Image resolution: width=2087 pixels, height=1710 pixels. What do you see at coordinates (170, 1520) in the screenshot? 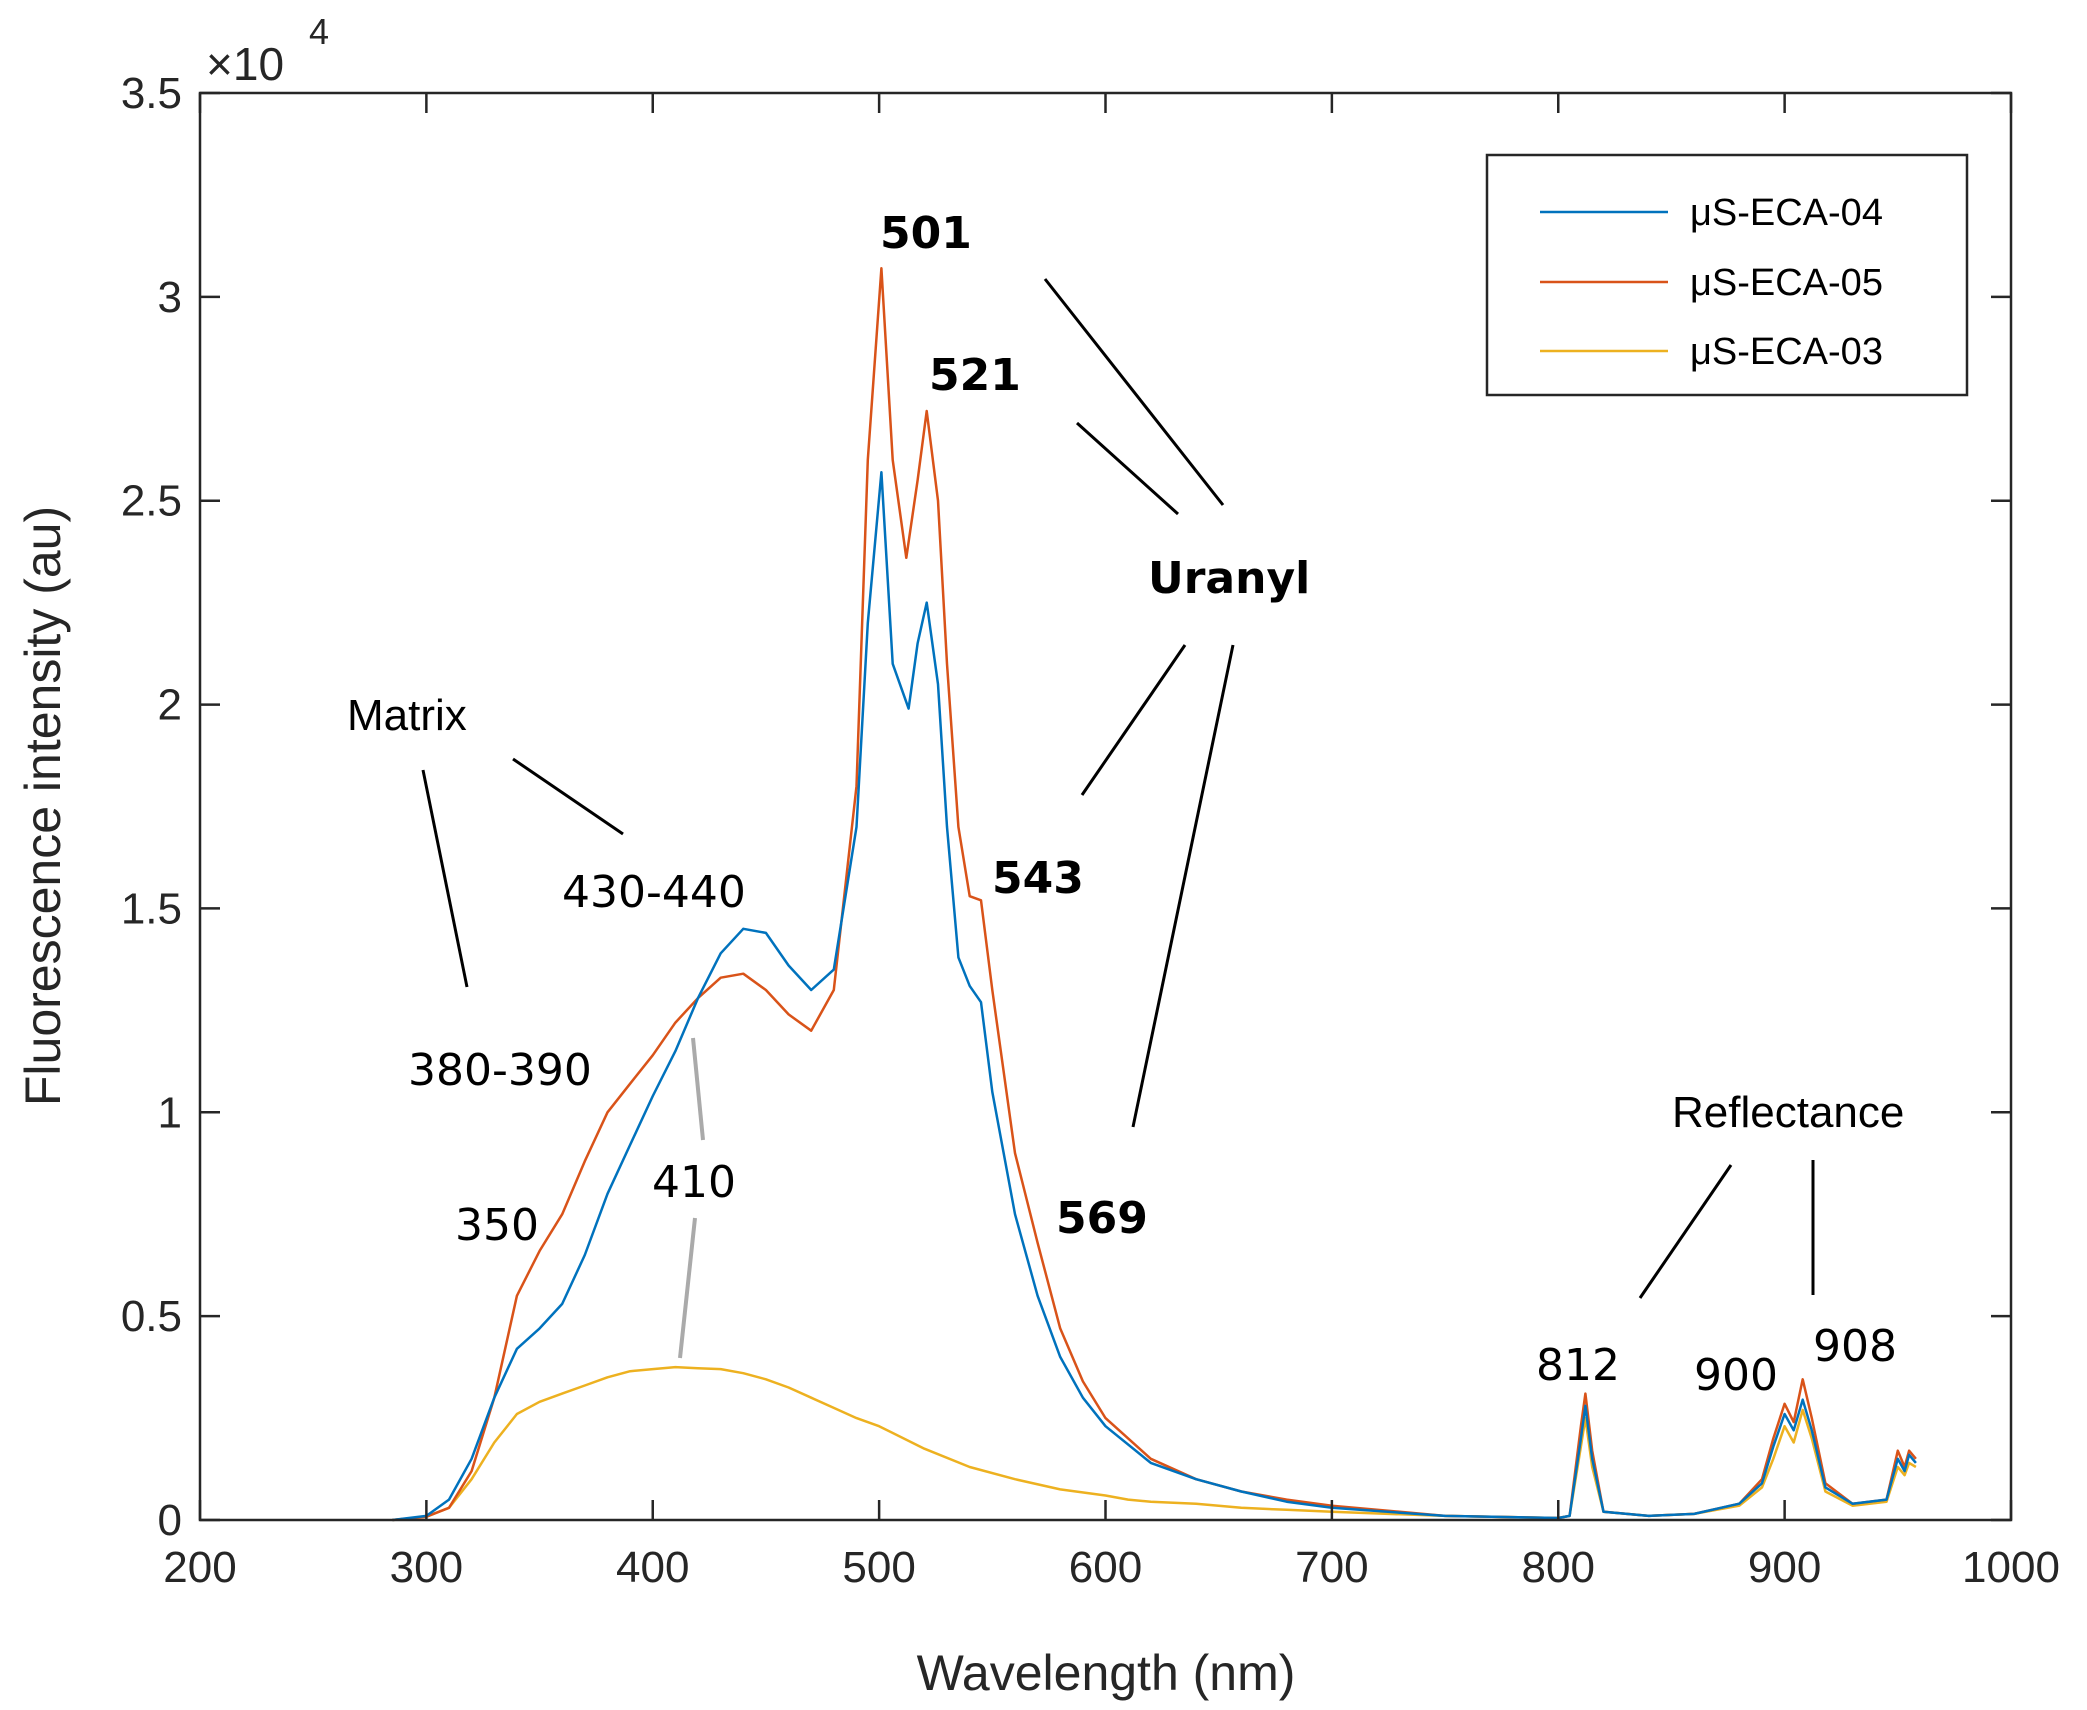
I see `y-tick-label: 0` at bounding box center [170, 1520].